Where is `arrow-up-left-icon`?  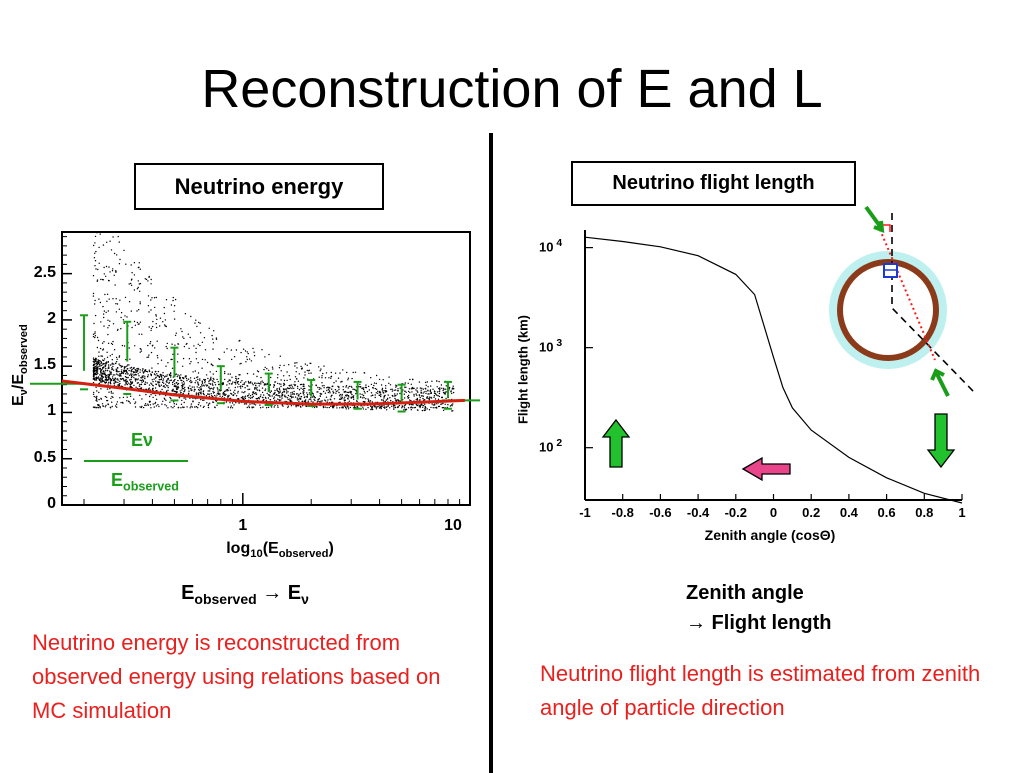
arrow-up-left-icon is located at coordinates (940, 382).